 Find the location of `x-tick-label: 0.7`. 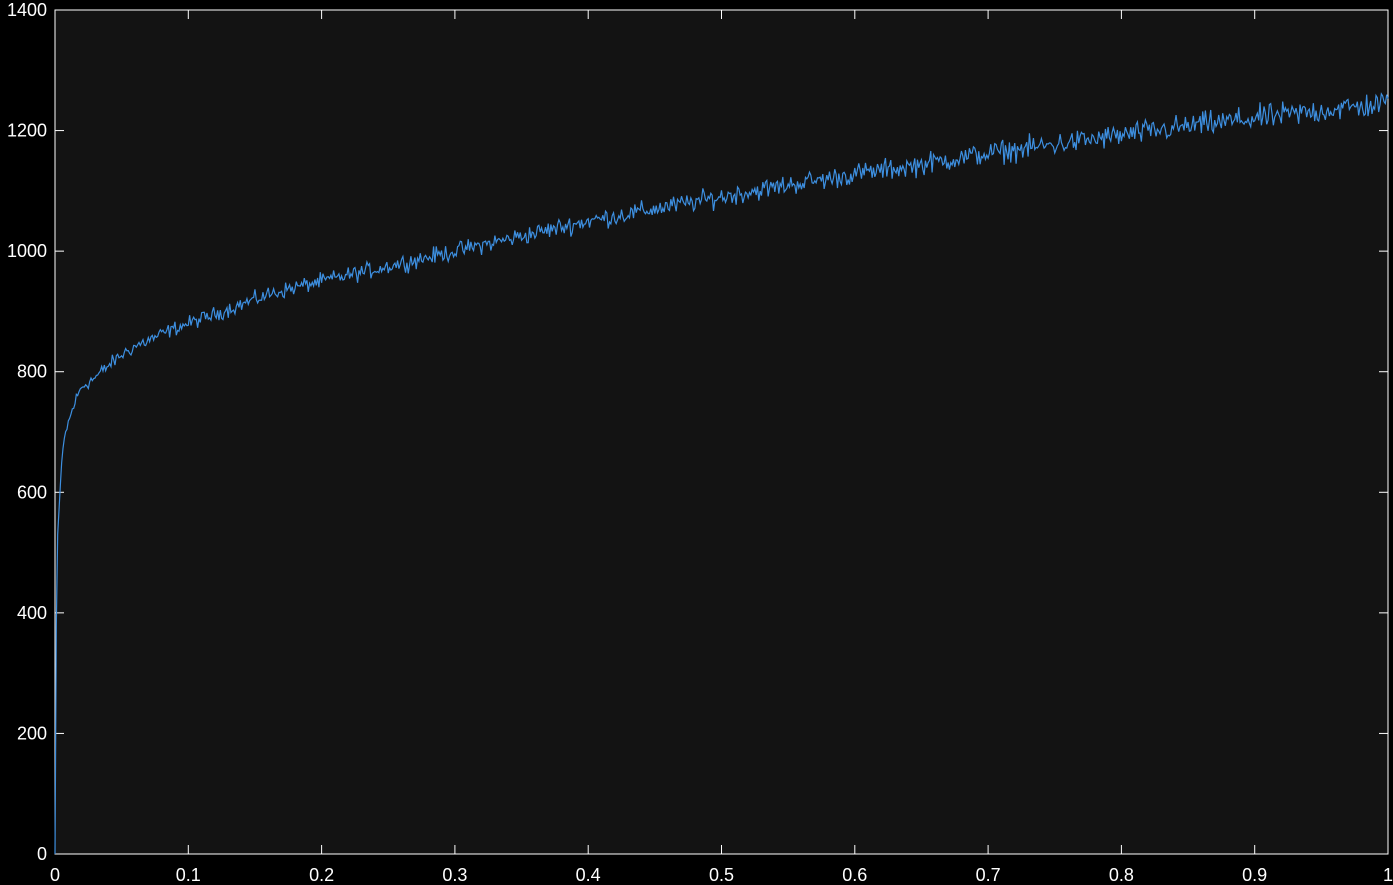

x-tick-label: 0.7 is located at coordinates (988, 875).